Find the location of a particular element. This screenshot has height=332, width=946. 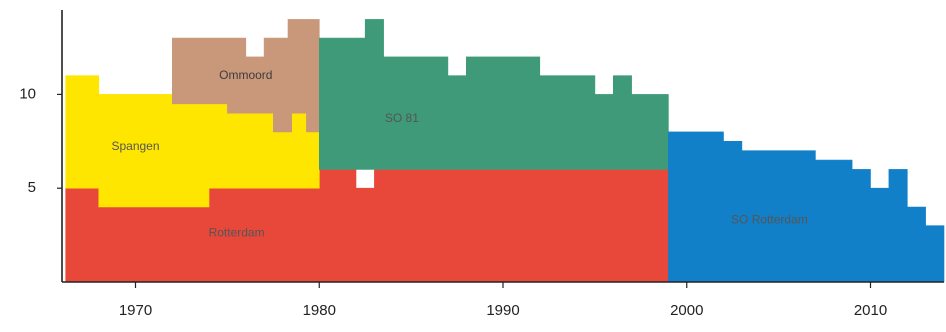

x-tick-label: 1980 is located at coordinates (319, 310).